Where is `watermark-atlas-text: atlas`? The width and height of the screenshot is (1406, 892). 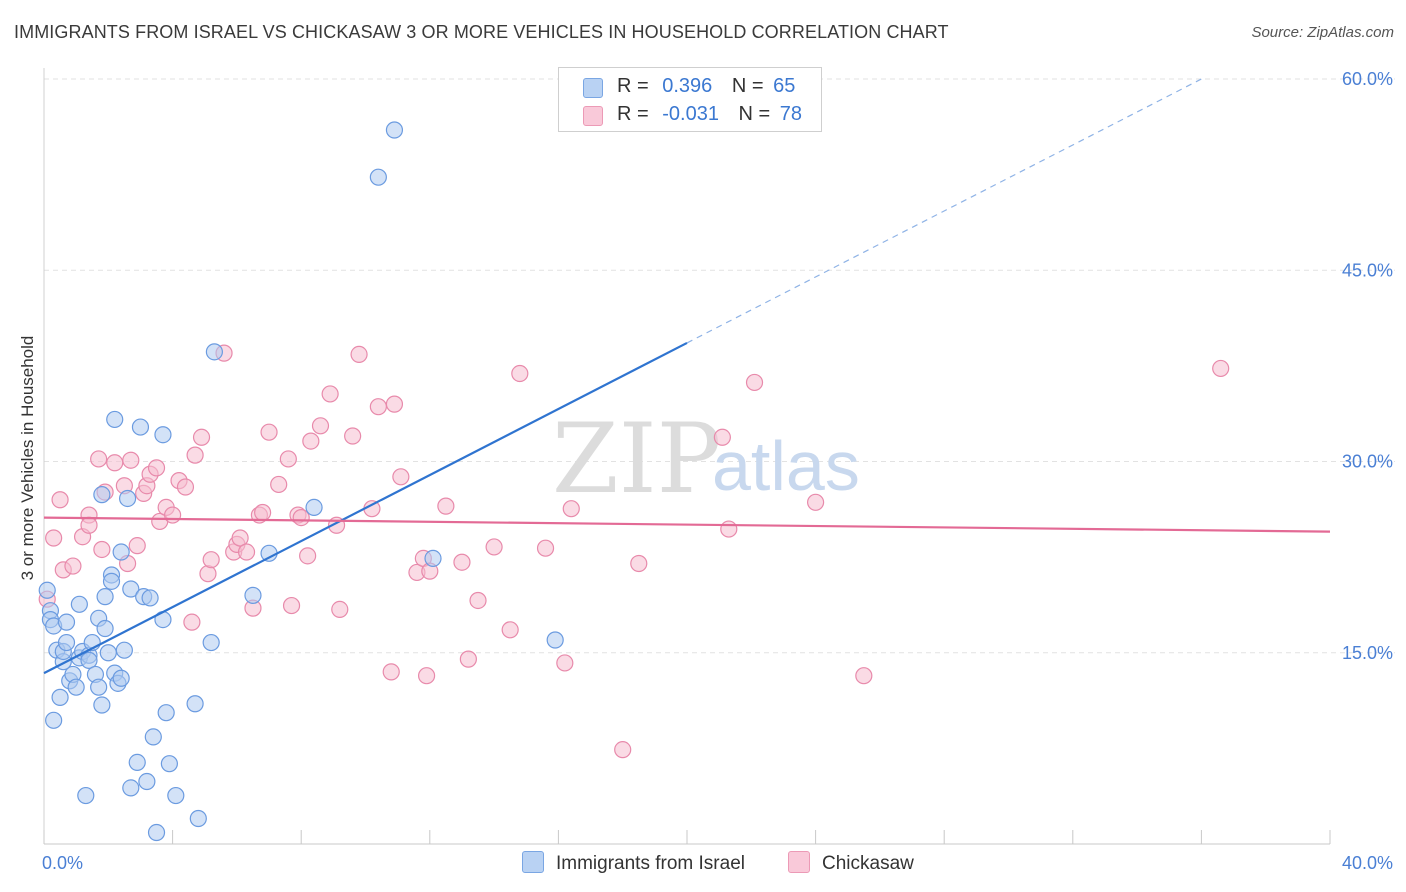 watermark-atlas-text: atlas is located at coordinates (786, 466).